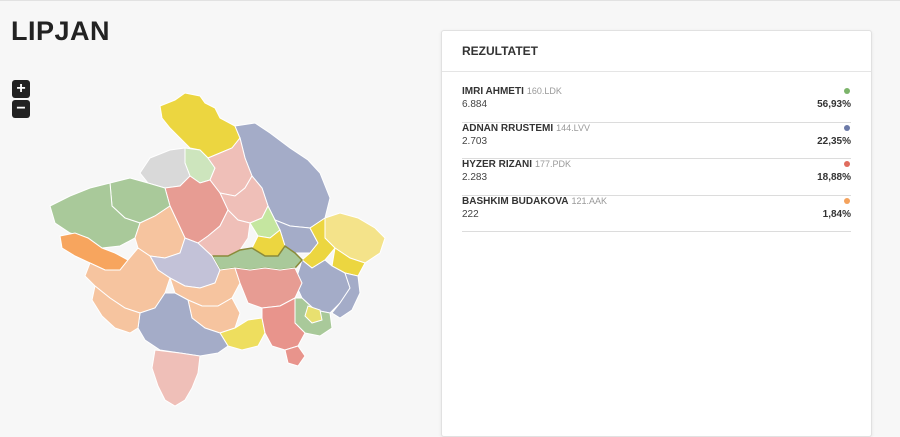  I want to click on candidate-list: 177.PDK, so click(553, 164).